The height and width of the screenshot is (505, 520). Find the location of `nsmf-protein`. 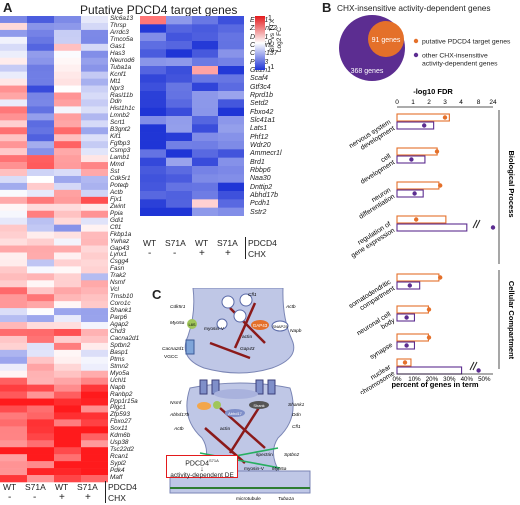

nsmf-protein is located at coordinates (204, 406).